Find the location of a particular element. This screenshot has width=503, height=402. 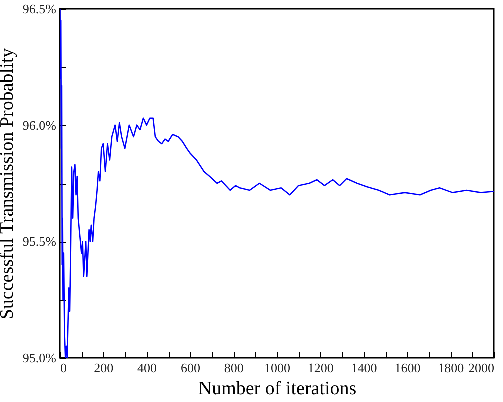

x-tick-label: 1800 is located at coordinates (451, 368).